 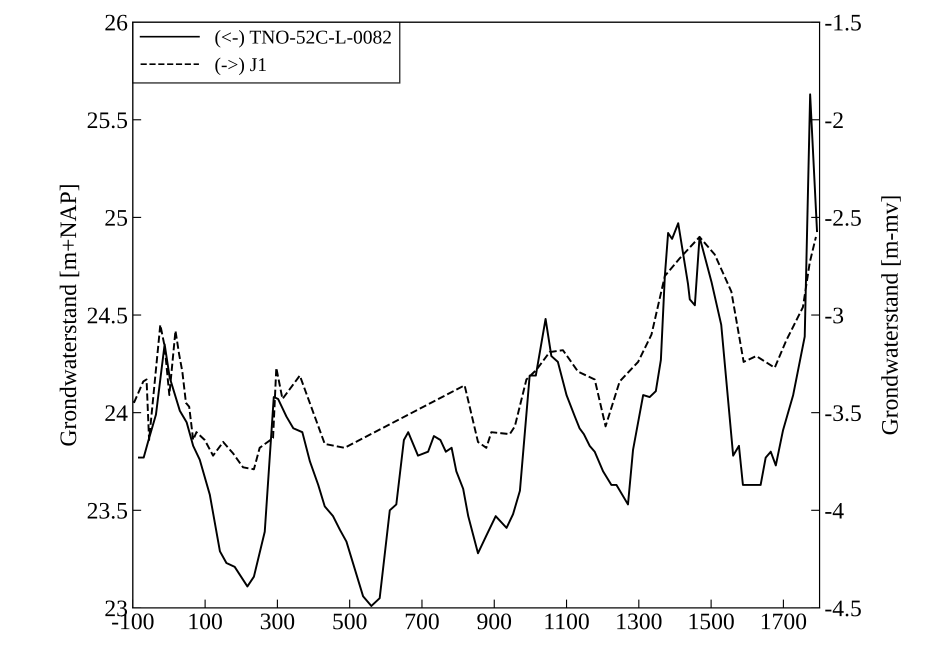 What do you see at coordinates (834, 316) in the screenshot?
I see `y2-tick-label: -3` at bounding box center [834, 316].